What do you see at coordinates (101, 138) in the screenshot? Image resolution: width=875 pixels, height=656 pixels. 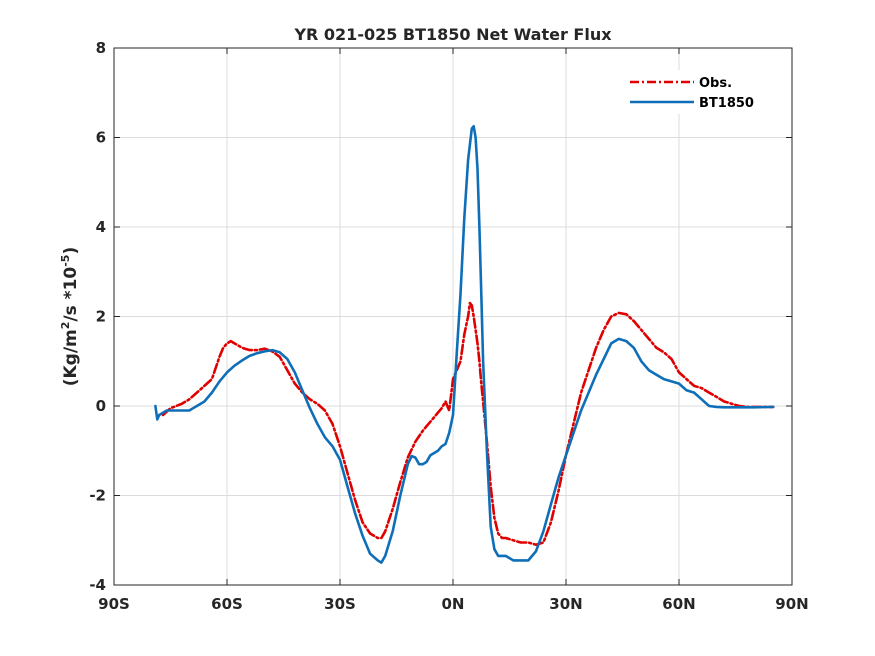 I see `y-tick-label: 6` at bounding box center [101, 138].